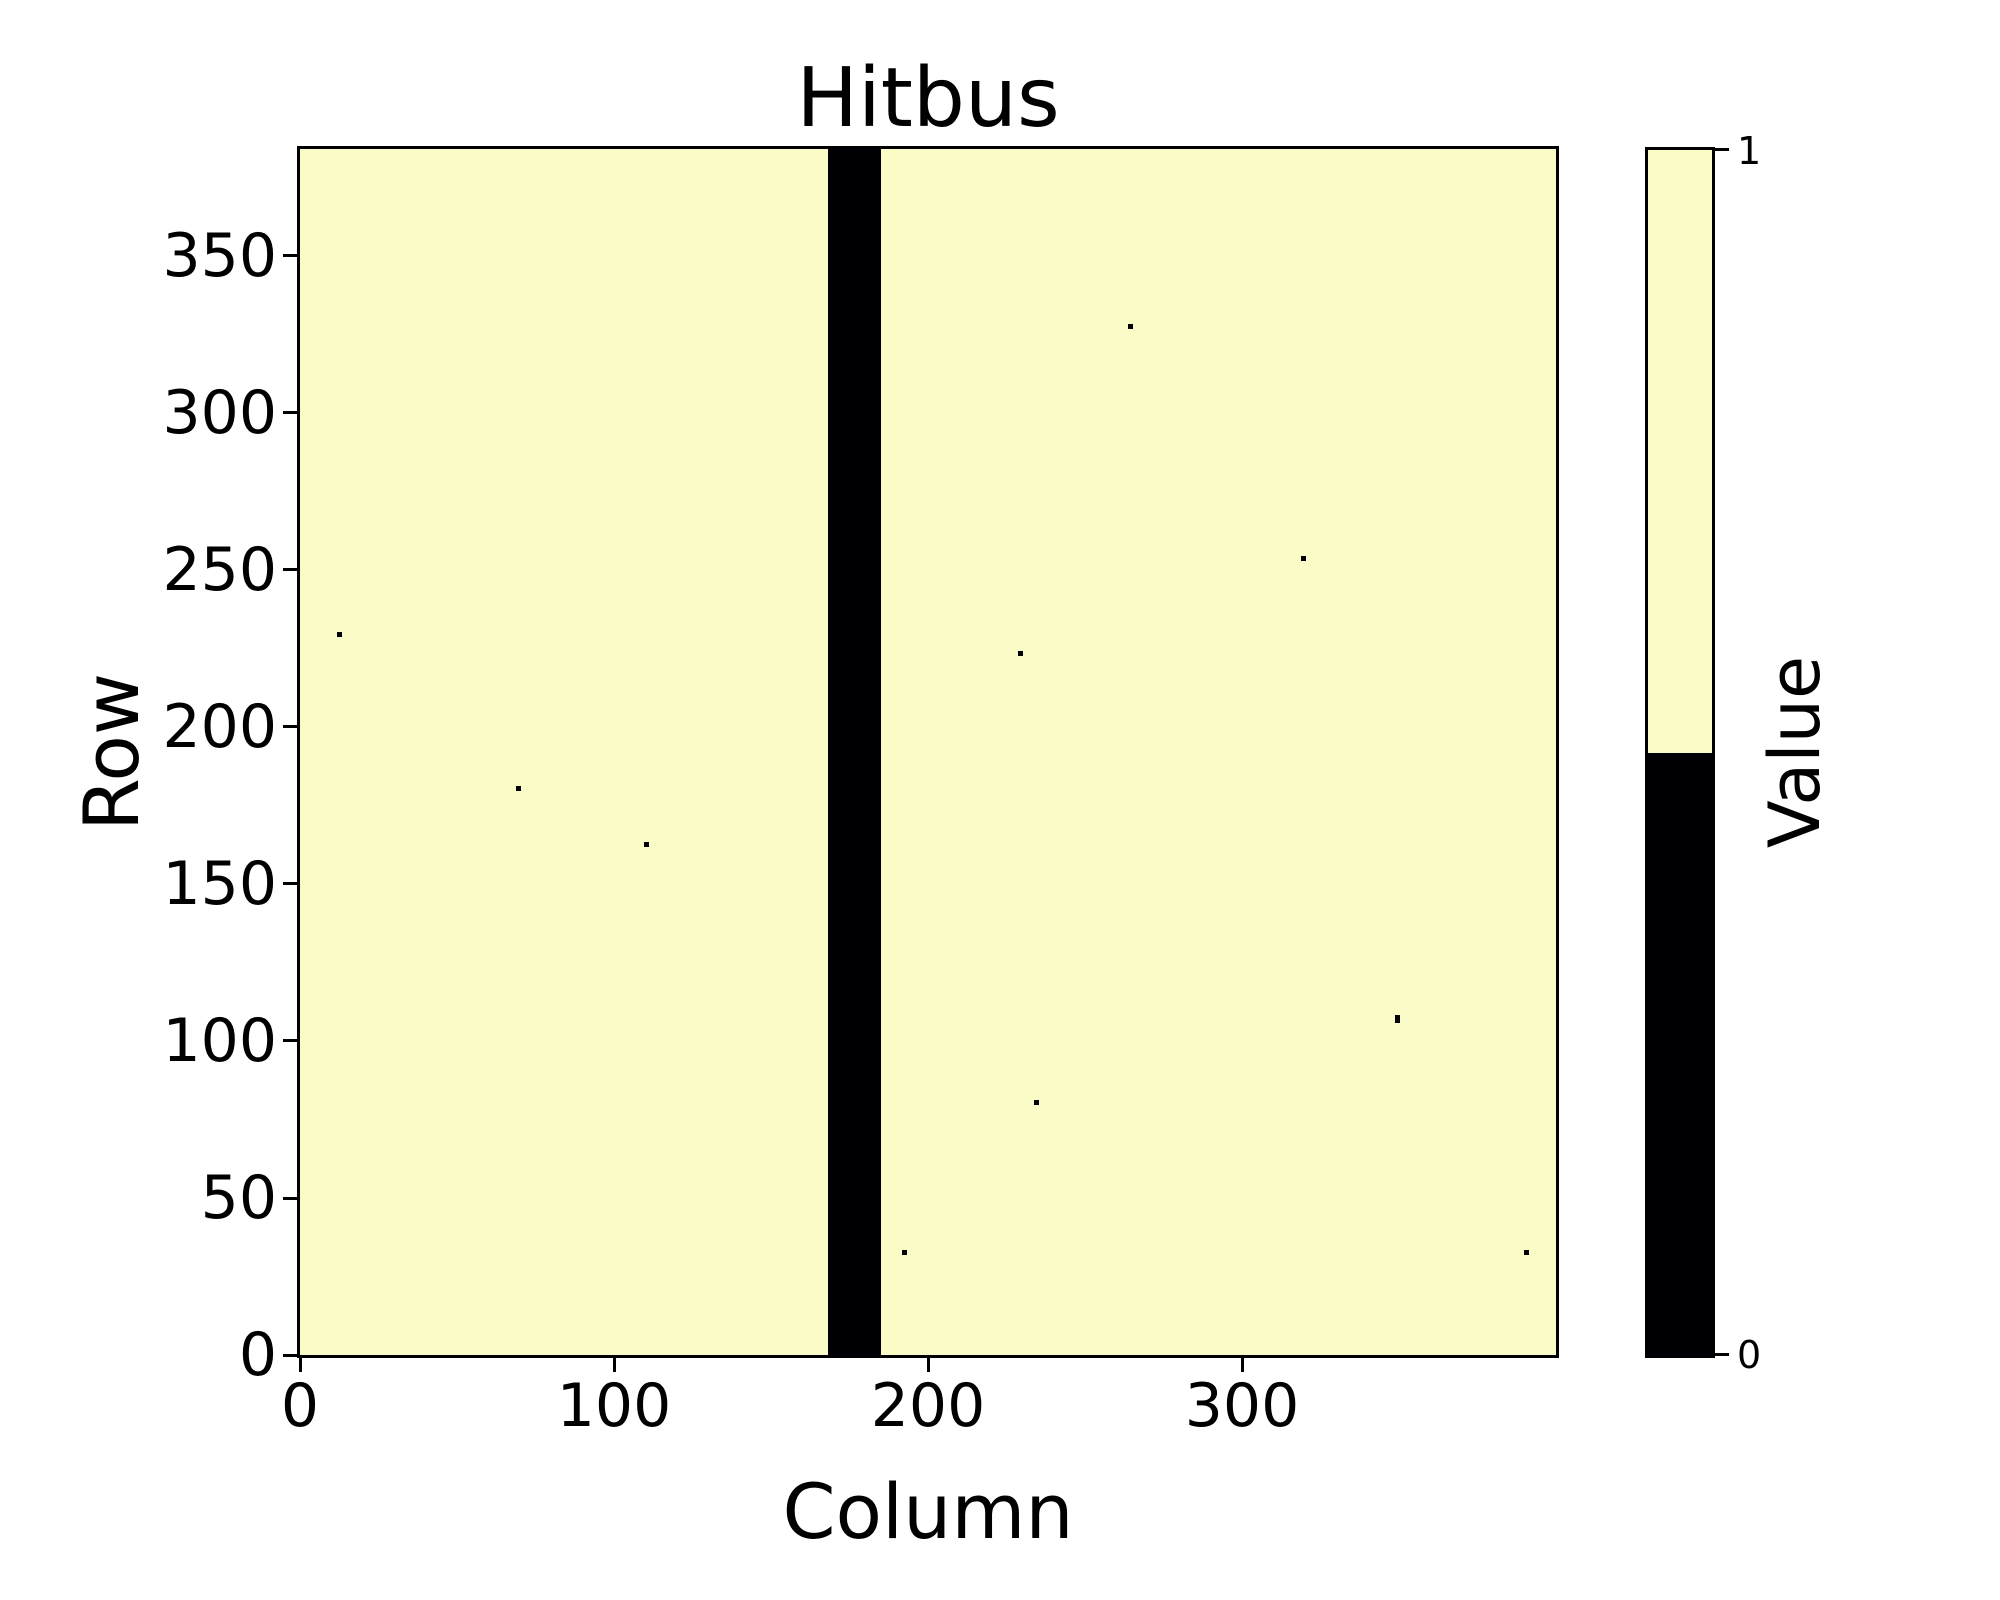 Image resolution: width=2000 pixels, height=1600 pixels. I want to click on dead-column-band, so click(854, 752).